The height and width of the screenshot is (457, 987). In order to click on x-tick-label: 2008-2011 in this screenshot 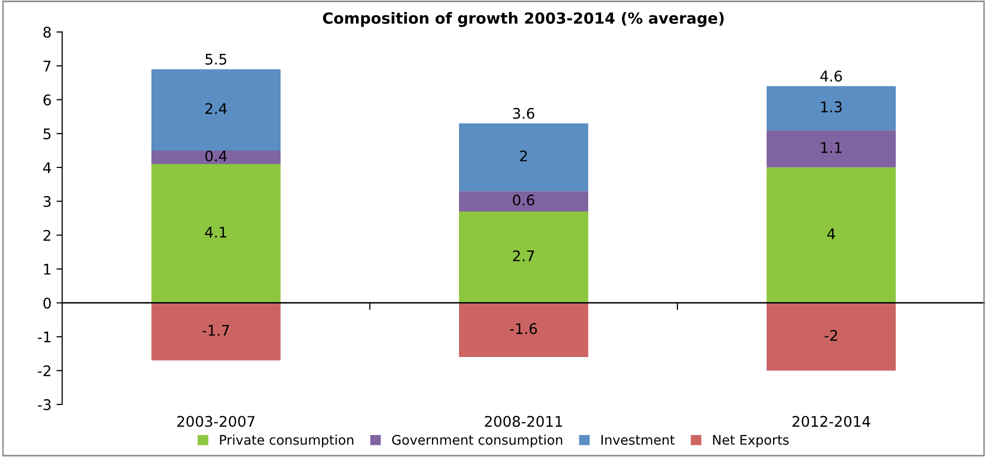, I will do `click(523, 421)`.